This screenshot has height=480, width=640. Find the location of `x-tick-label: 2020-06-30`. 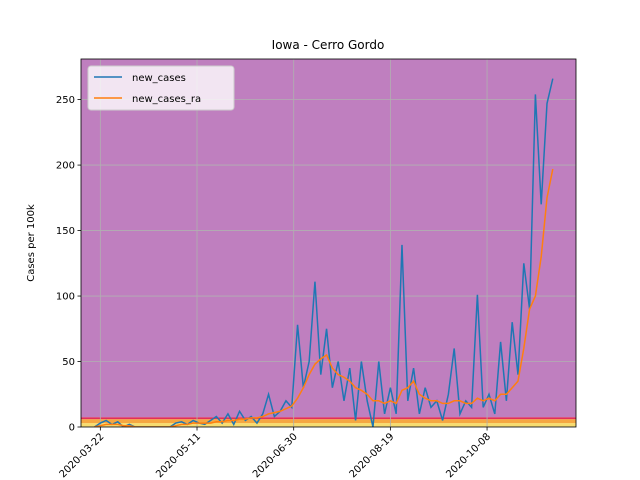

x-tick-label: 2020-06-30 is located at coordinates (275, 455).